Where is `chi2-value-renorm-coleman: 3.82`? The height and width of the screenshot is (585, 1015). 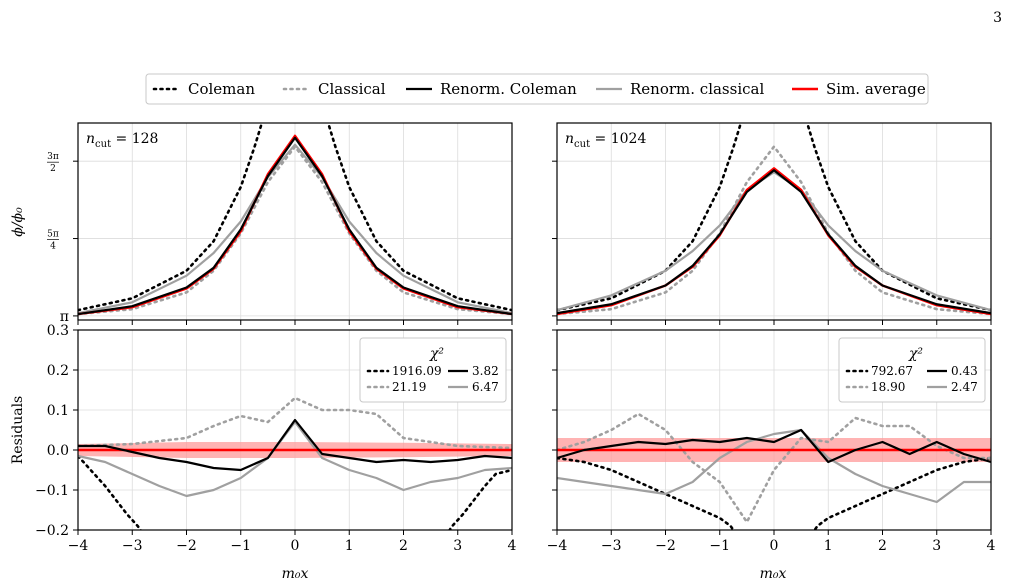
chi2-value-renorm-coleman: 3.82 is located at coordinates (485, 371).